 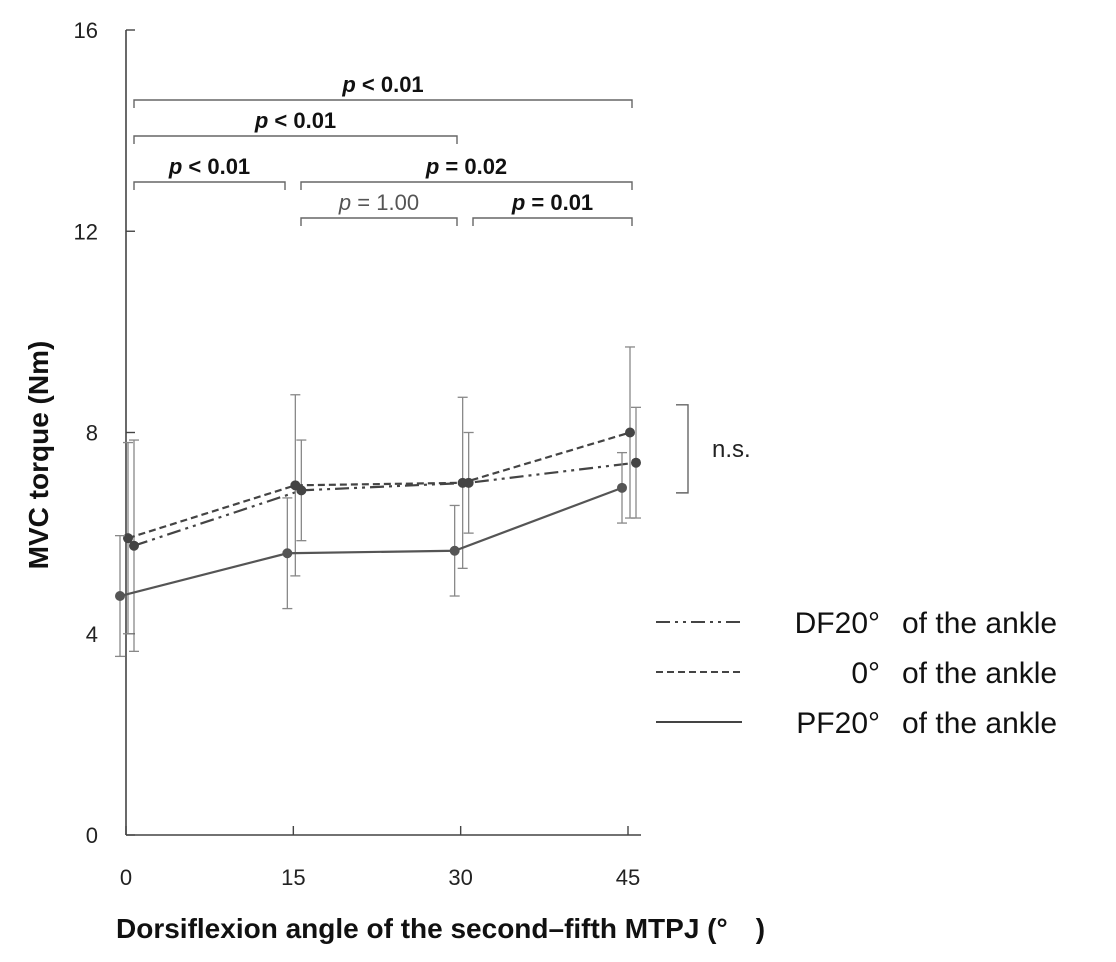 What do you see at coordinates (86, 30) in the screenshot?
I see `y-tick-label: 16` at bounding box center [86, 30].